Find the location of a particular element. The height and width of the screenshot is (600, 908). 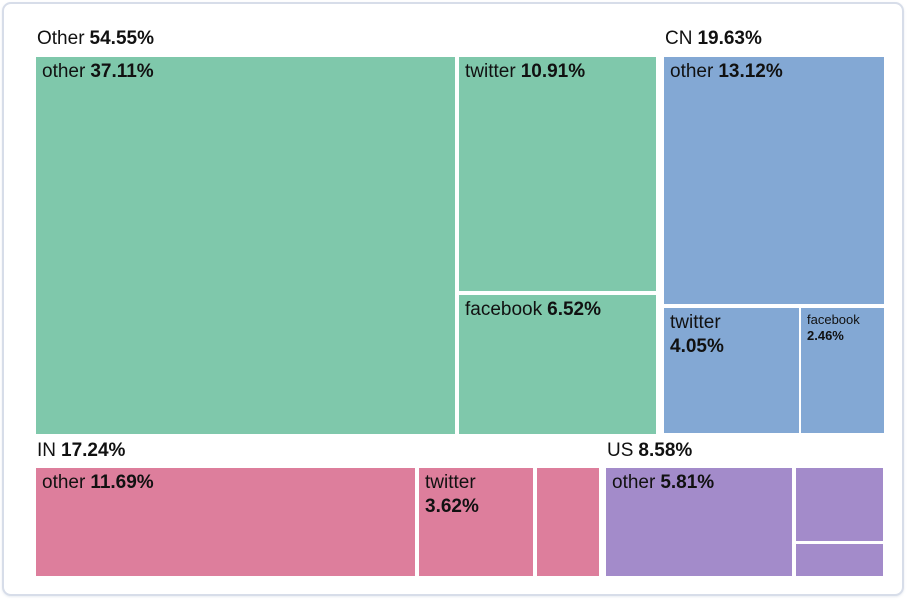

group-value: 19.63% is located at coordinates (729, 38).